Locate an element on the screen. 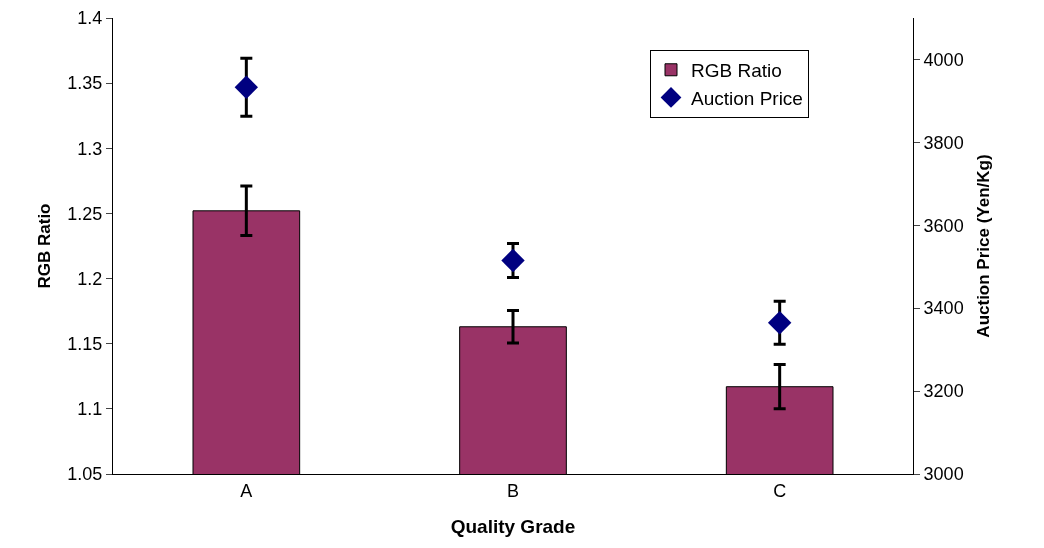 The image size is (1044, 548). y2-tick-label: 3800 is located at coordinates (943, 142).